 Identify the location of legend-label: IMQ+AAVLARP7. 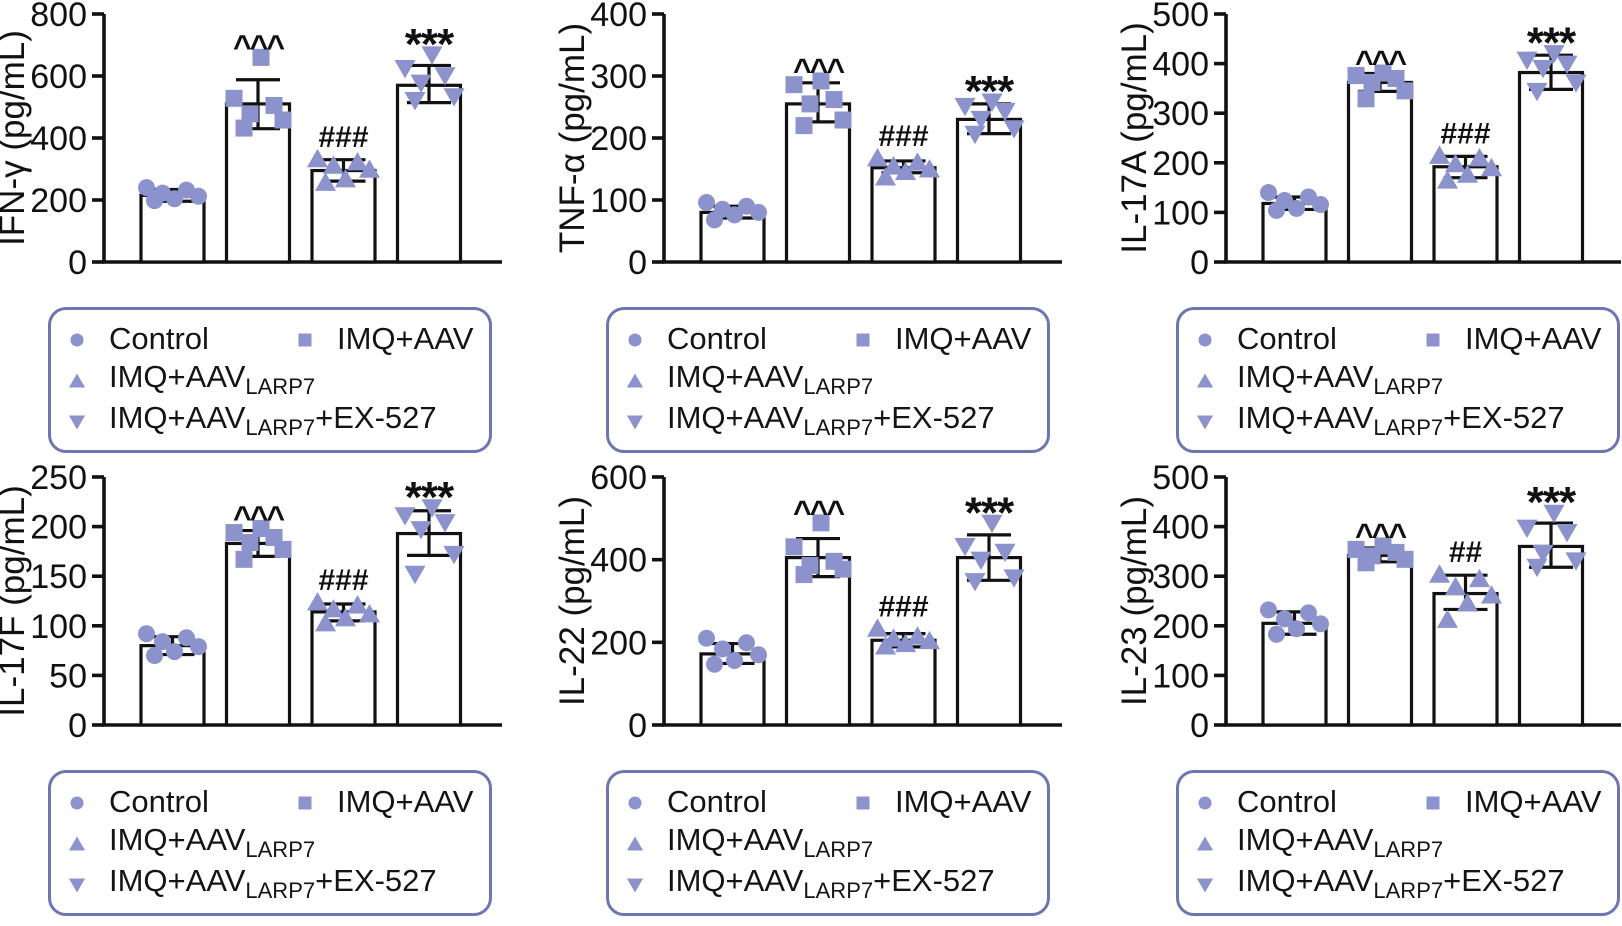
(1340, 379).